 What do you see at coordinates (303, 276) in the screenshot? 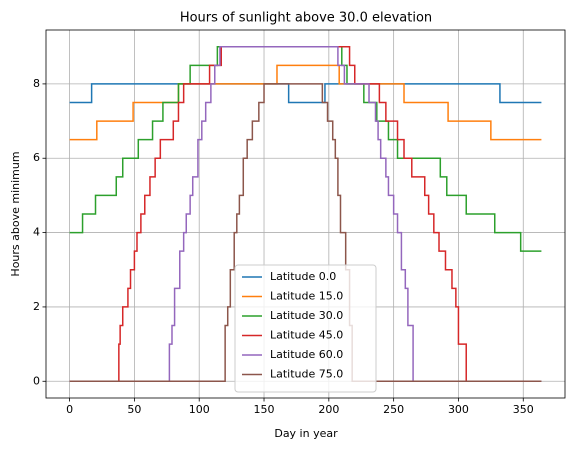
I see `legend-label: Latitude 0.0` at bounding box center [303, 276].